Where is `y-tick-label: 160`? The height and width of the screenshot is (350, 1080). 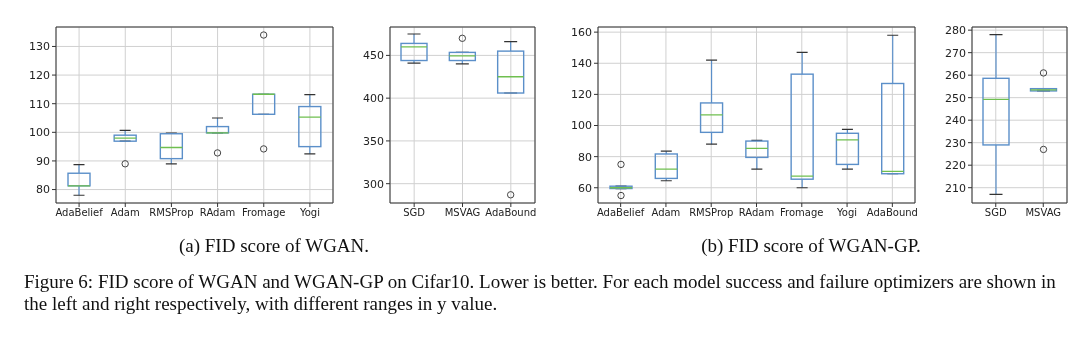
y-tick-label: 160 is located at coordinates (581, 33).